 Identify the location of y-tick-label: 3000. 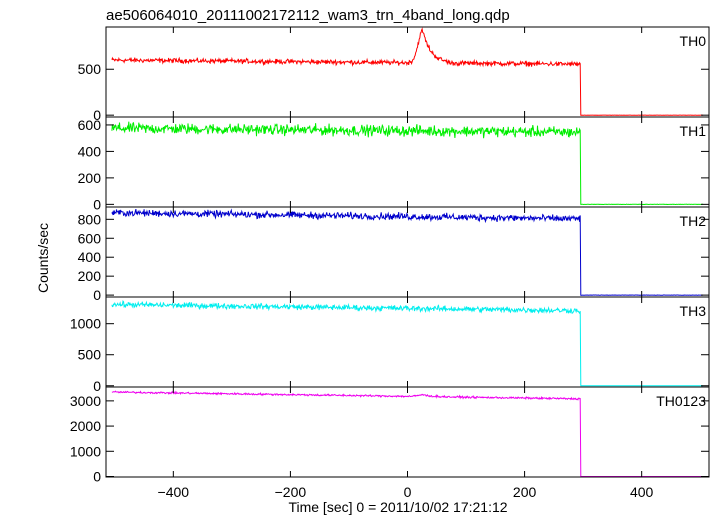
(85, 401).